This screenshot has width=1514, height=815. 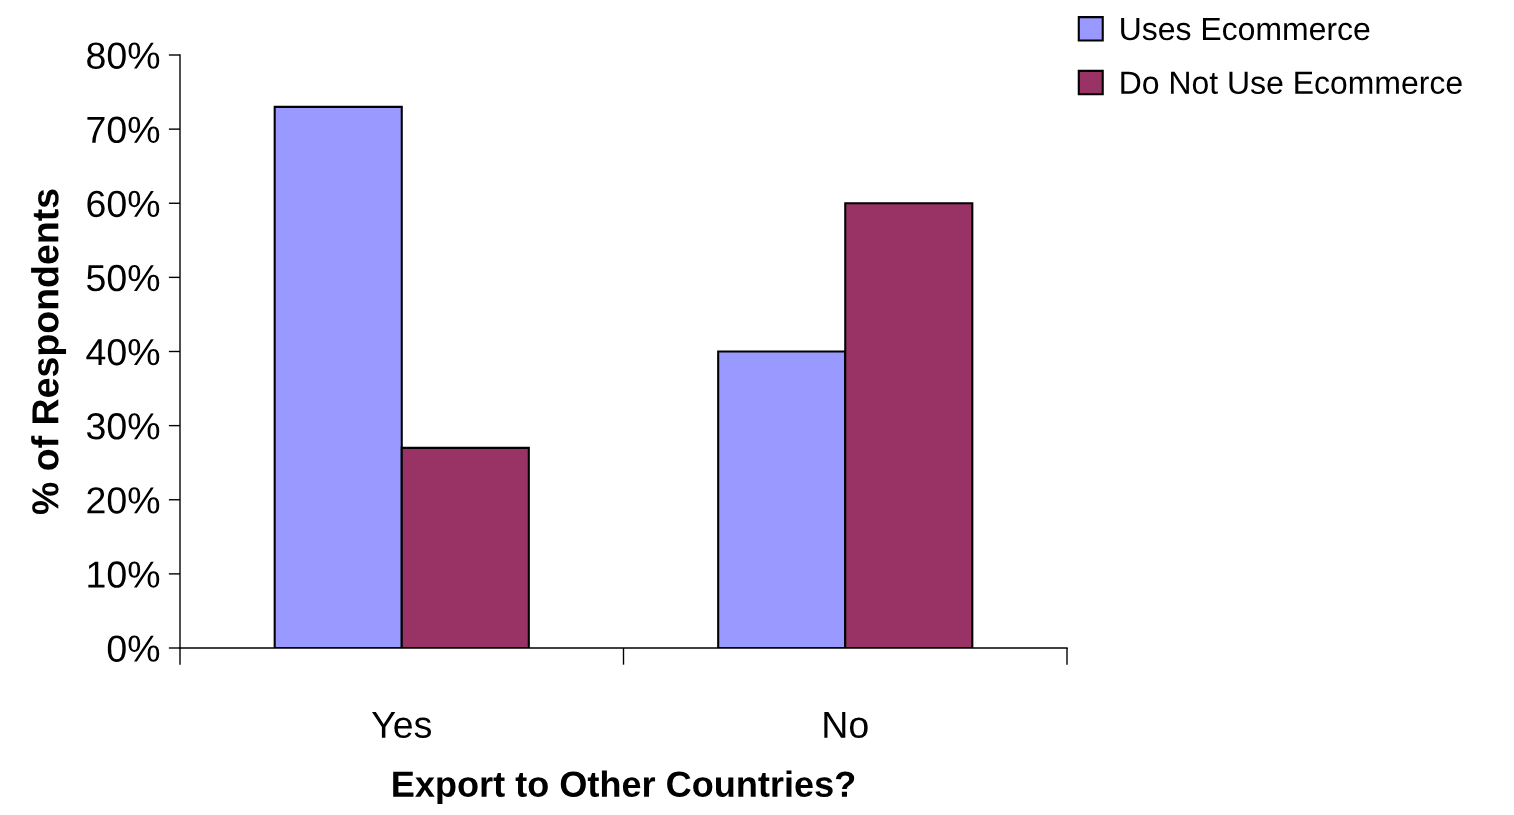 What do you see at coordinates (846, 725) in the screenshot?
I see `x-tick-label: No` at bounding box center [846, 725].